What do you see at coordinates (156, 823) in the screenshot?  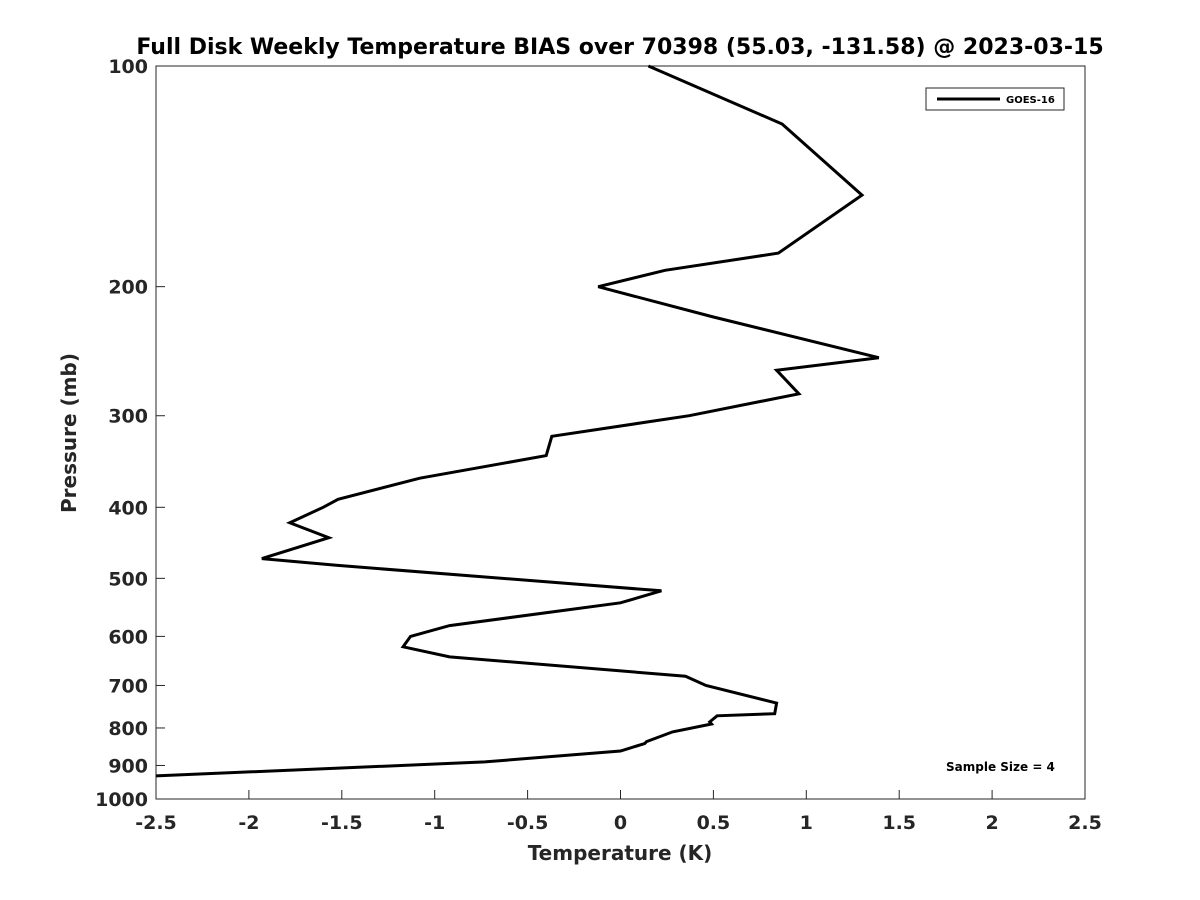 I see `x-tick-label: -2.5` at bounding box center [156, 823].